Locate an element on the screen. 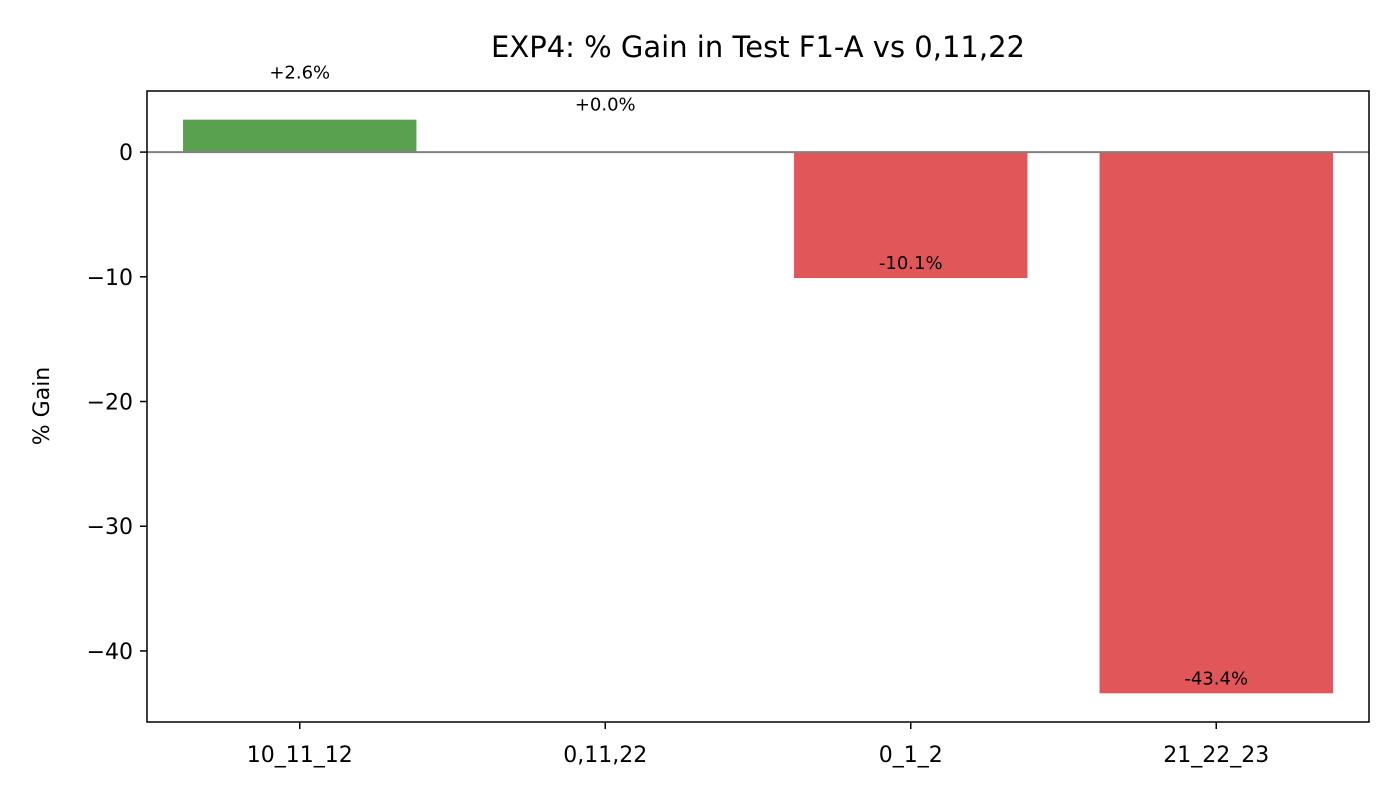 The height and width of the screenshot is (800, 1400). data-label-1: +2.6% is located at coordinates (299, 72).